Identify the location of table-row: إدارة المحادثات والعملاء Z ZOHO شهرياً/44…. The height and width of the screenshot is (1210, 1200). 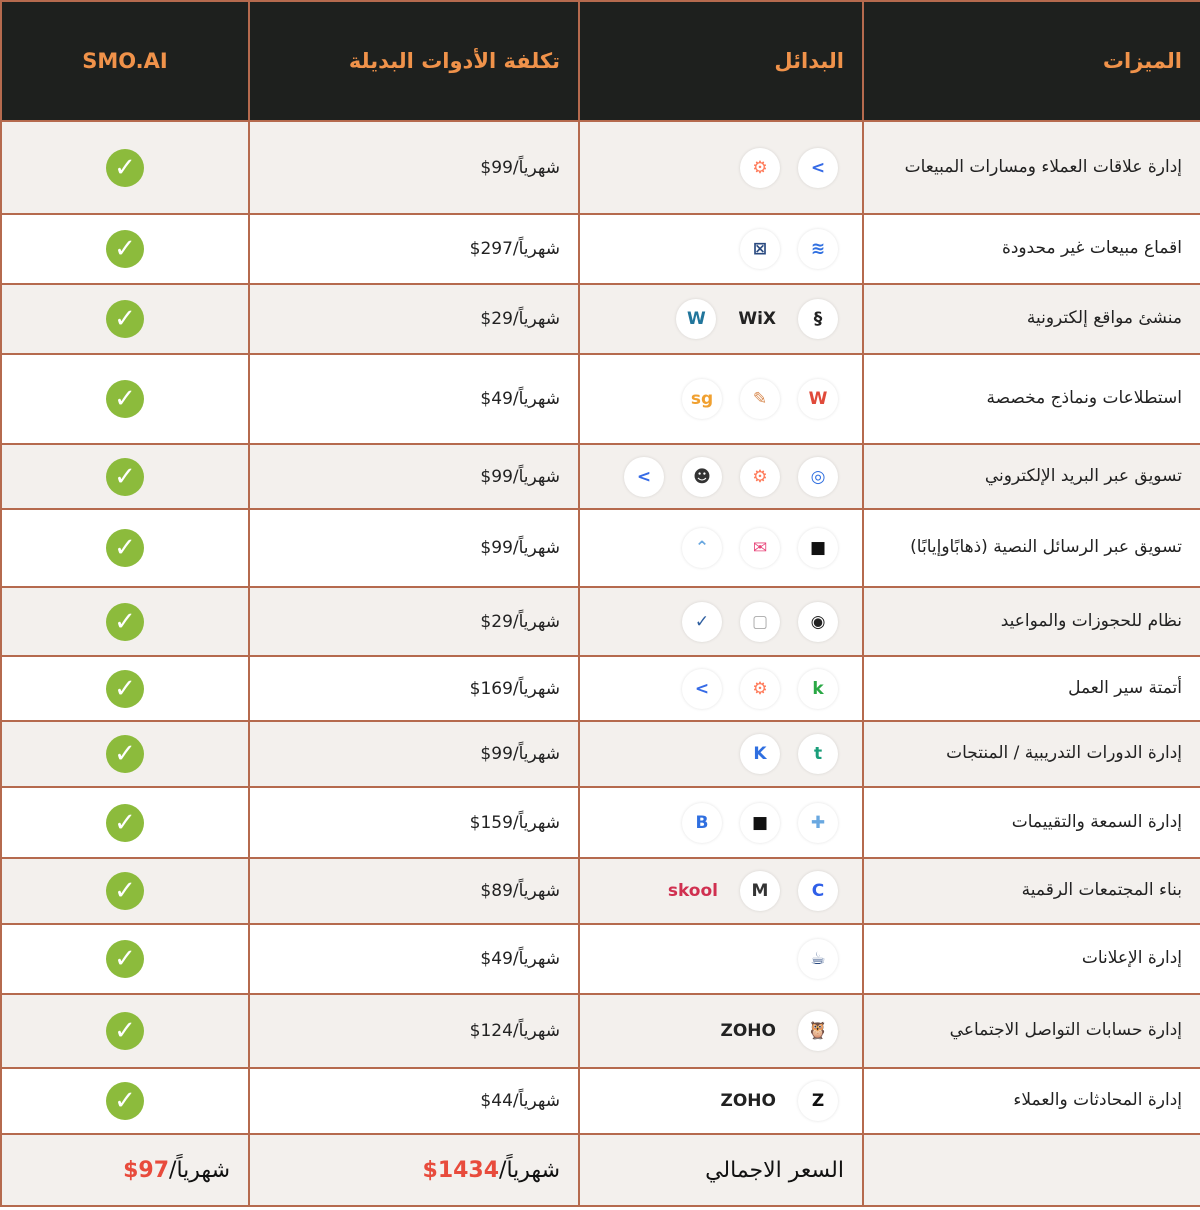
(600, 1101).